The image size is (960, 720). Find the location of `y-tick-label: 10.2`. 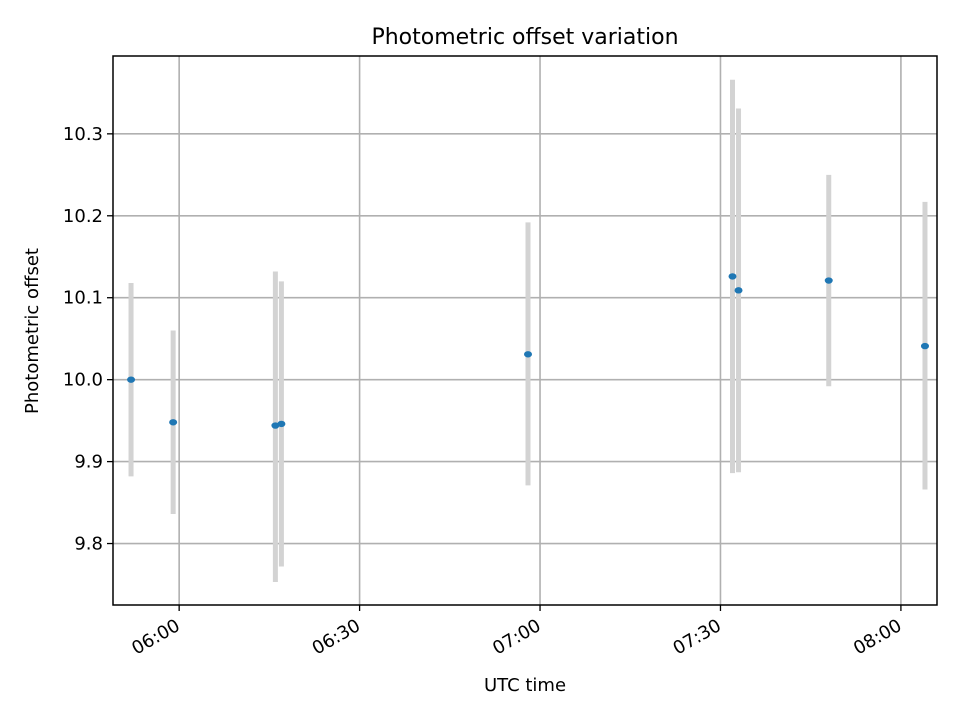

y-tick-label: 10.2 is located at coordinates (83, 216).